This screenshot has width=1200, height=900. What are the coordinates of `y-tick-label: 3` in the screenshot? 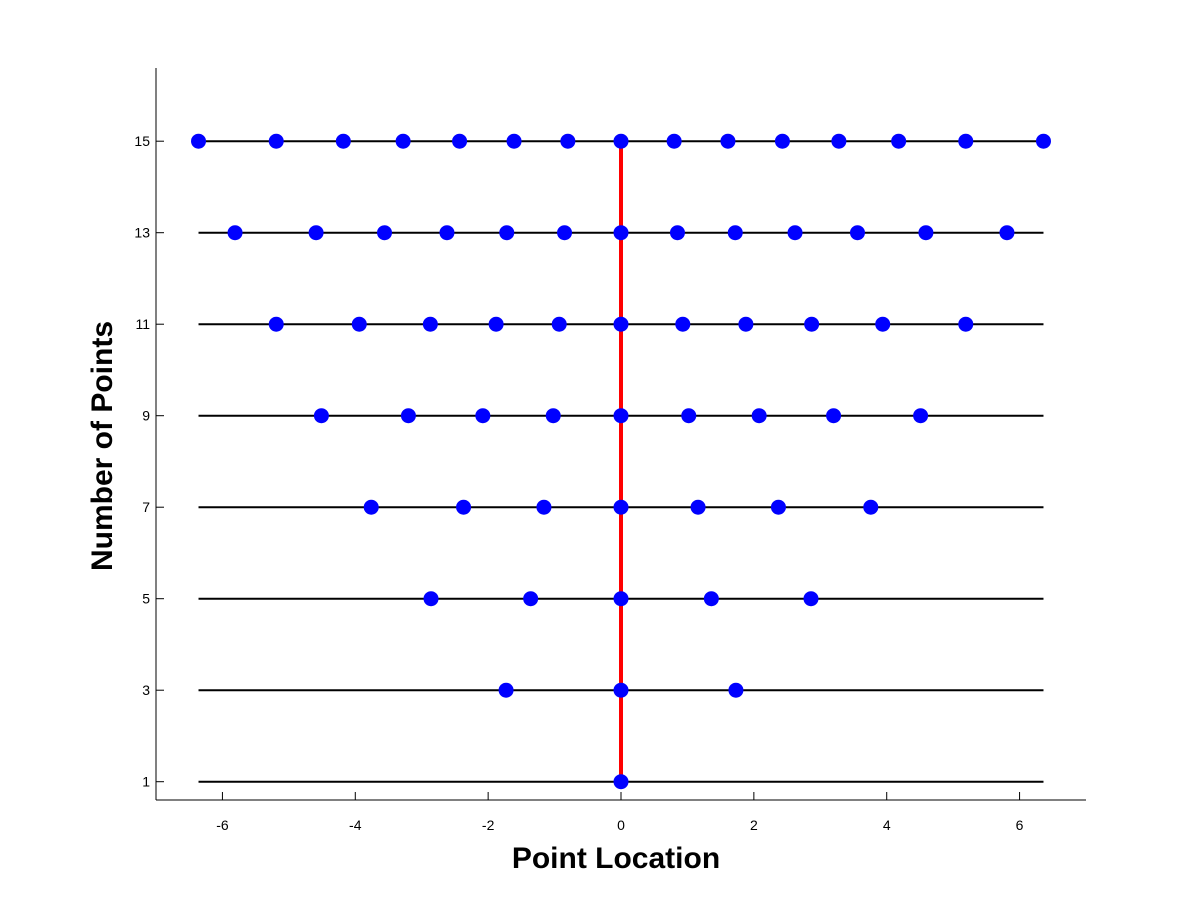 It's located at (146, 690).